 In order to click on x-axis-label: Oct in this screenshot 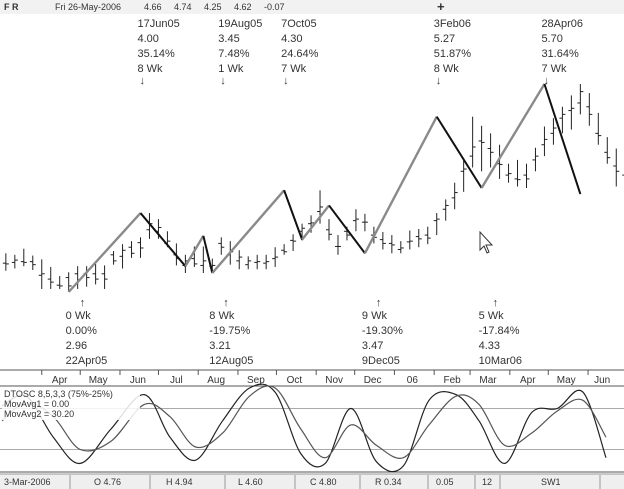, I will do `click(295, 380)`.